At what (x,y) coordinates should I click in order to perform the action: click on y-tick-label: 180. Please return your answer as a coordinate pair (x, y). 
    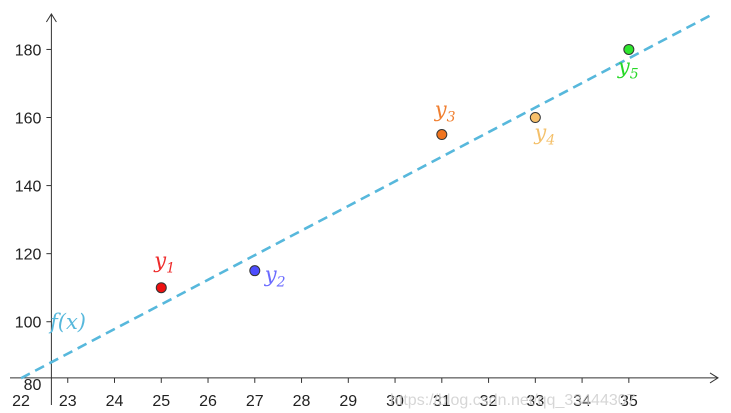
    Looking at the image, I should click on (28, 50).